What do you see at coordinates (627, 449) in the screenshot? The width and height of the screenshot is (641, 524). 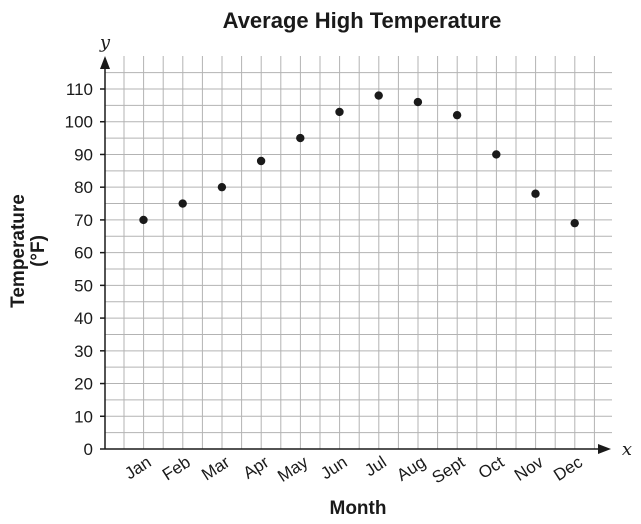 I see `x-variable-label: x` at bounding box center [627, 449].